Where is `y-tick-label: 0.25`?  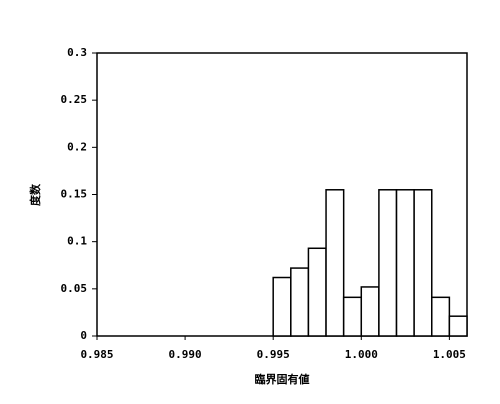 y-tick-label: 0.25 is located at coordinates (74, 99).